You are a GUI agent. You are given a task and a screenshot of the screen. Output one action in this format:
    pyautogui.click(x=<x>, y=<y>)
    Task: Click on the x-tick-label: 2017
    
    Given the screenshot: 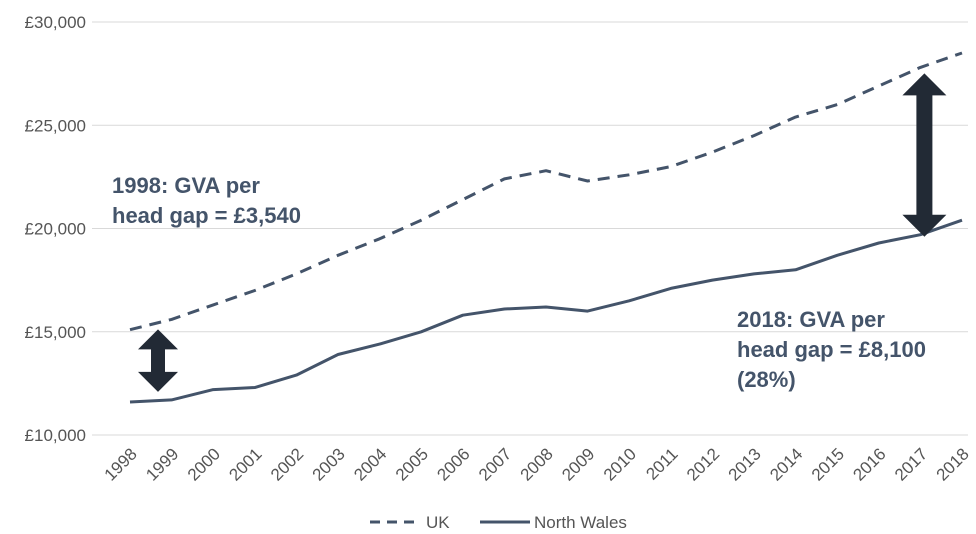 What is the action you would take?
    pyautogui.click(x=911, y=464)
    